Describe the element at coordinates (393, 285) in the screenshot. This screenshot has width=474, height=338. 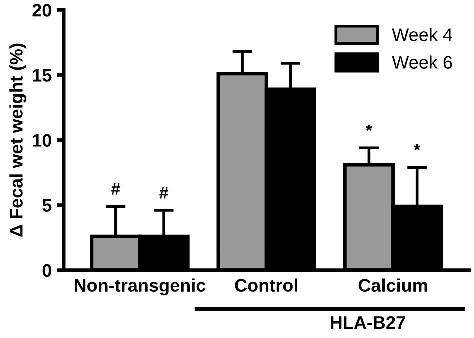
I see `x-tick-label: Calcium` at that location.